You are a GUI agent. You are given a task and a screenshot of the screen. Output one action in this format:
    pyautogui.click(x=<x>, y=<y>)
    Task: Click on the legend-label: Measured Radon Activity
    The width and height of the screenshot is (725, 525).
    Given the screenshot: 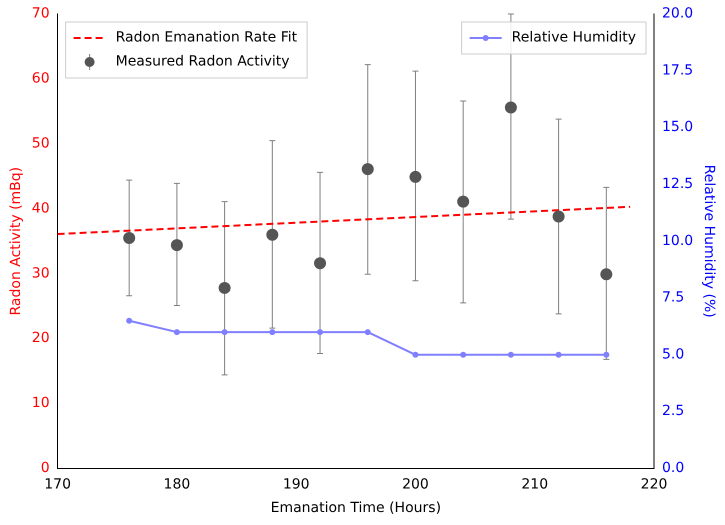 What is the action you would take?
    pyautogui.click(x=203, y=62)
    